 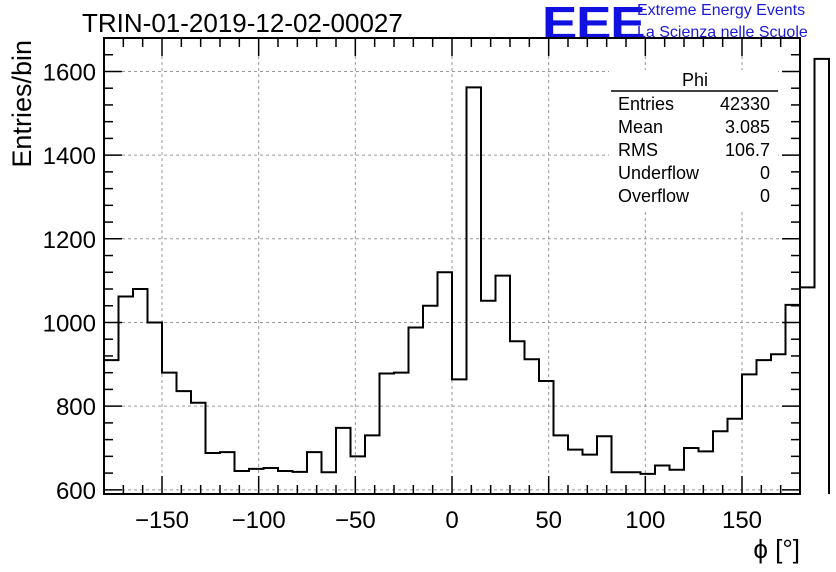 What do you see at coordinates (355, 520) in the screenshot?
I see `x-tick-label: −50` at bounding box center [355, 520].